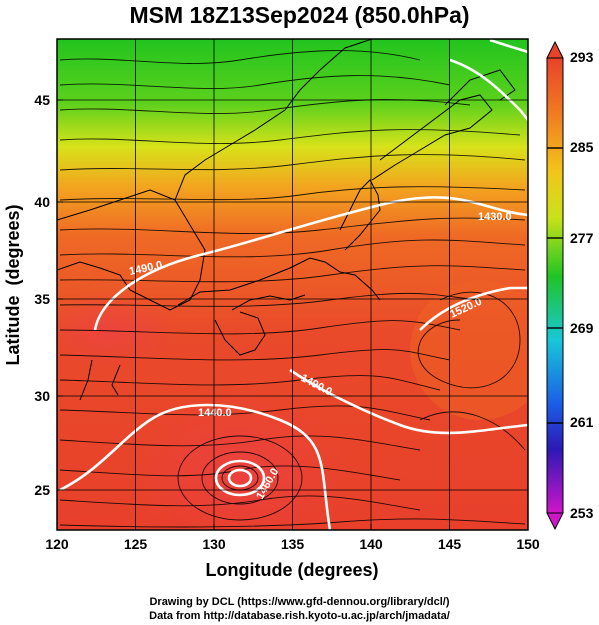  What do you see at coordinates (42, 490) in the screenshot?
I see `y-tick-label: 25` at bounding box center [42, 490].